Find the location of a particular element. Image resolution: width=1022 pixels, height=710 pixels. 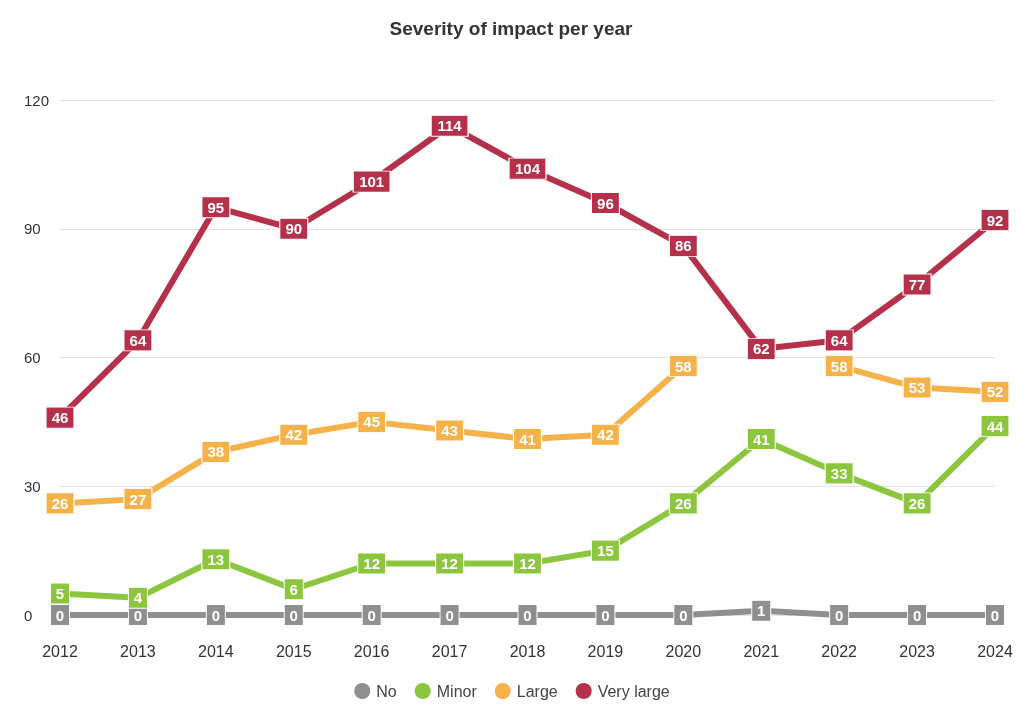

legend-label: Minor is located at coordinates (457, 691).